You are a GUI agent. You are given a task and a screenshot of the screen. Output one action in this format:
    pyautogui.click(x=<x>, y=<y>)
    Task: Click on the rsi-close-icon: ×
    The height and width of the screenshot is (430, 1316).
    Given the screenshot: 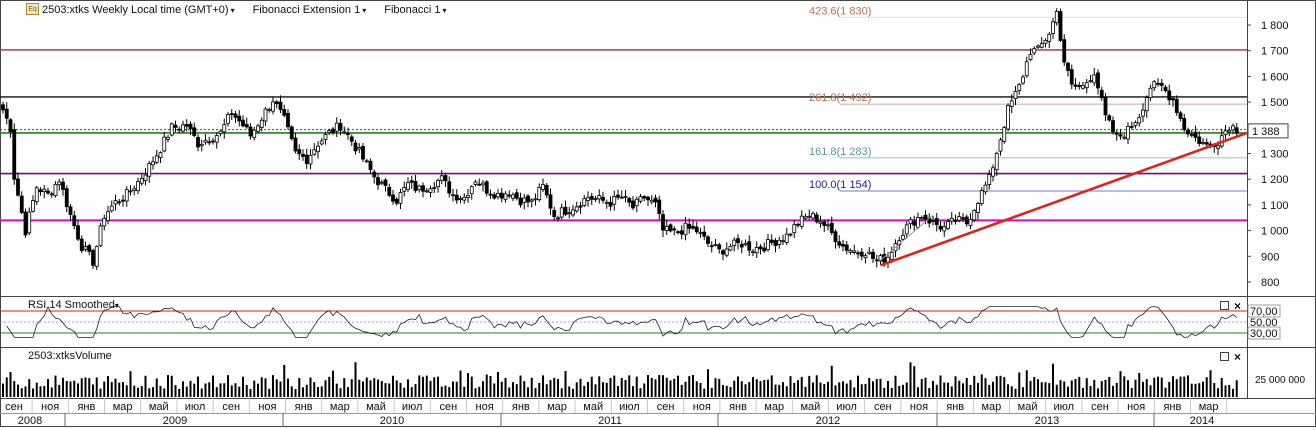 What is the action you would take?
    pyautogui.click(x=1238, y=306)
    